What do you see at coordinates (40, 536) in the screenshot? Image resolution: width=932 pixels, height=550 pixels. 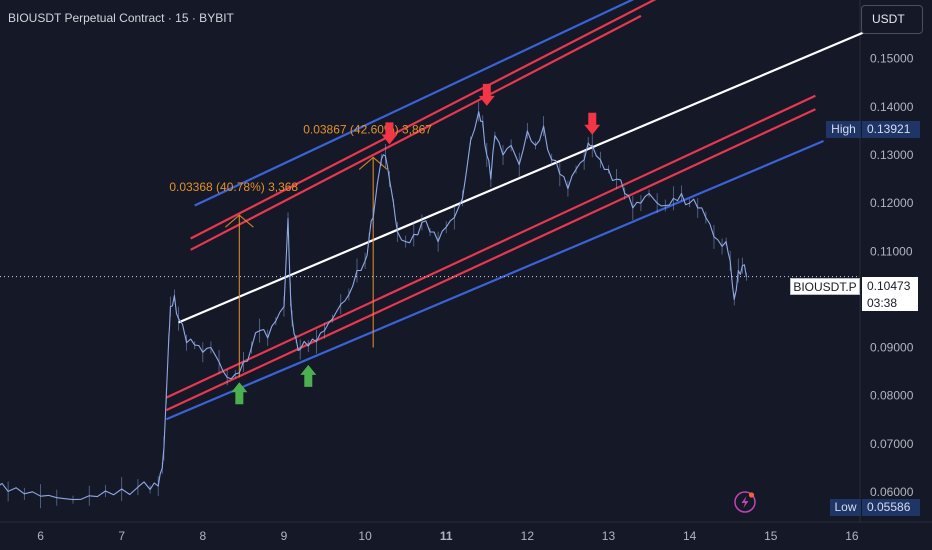 I see `x-tick-label: 6` at bounding box center [40, 536].